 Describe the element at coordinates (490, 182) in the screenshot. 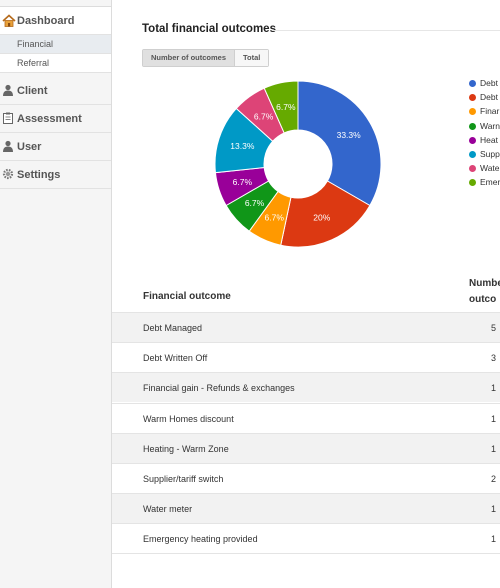

I see `legend-label: Emer` at that location.